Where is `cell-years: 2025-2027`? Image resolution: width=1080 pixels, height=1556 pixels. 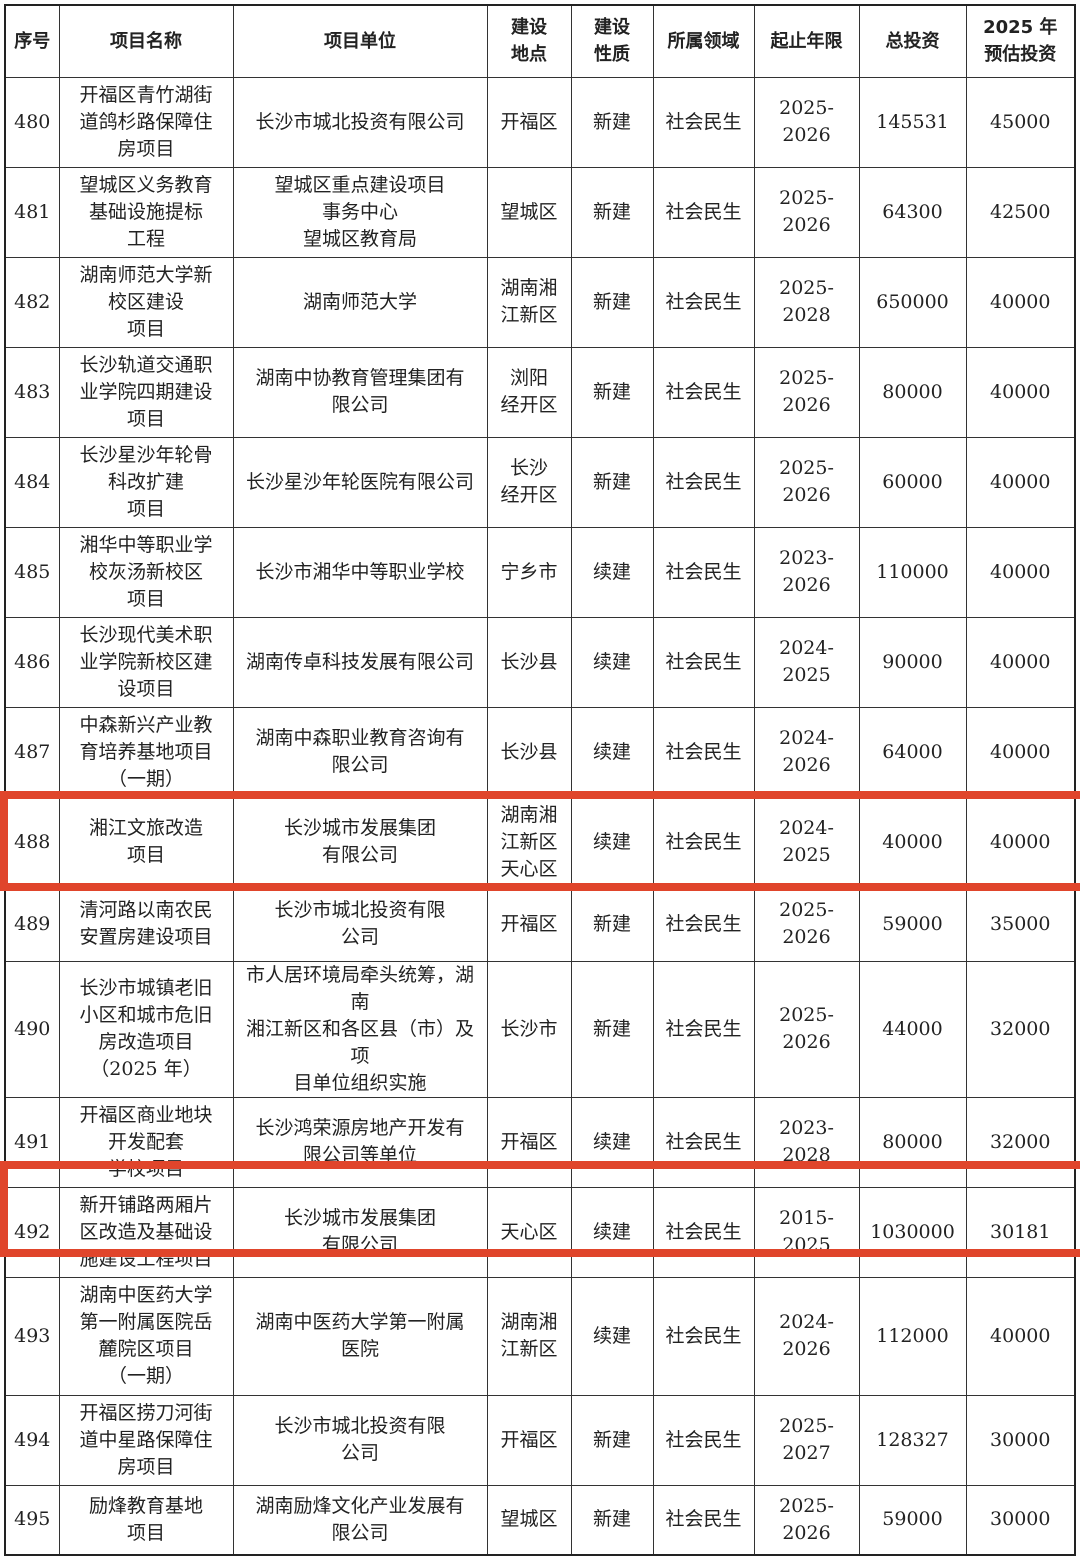
cell-years: 2025-2027 is located at coordinates (806, 1440).